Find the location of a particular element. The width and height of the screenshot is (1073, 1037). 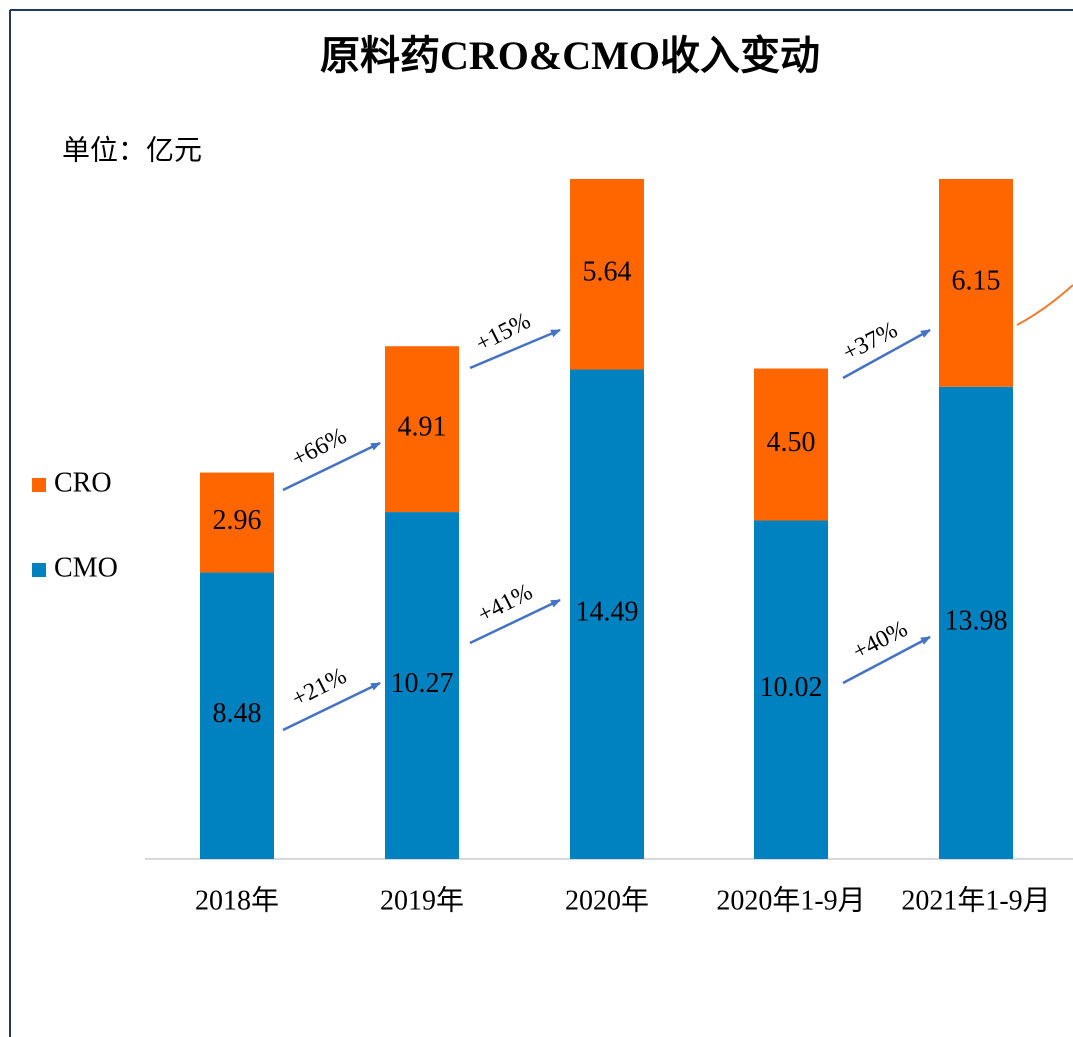

x-tick-label: 2021年1-9月 is located at coordinates (975, 900).